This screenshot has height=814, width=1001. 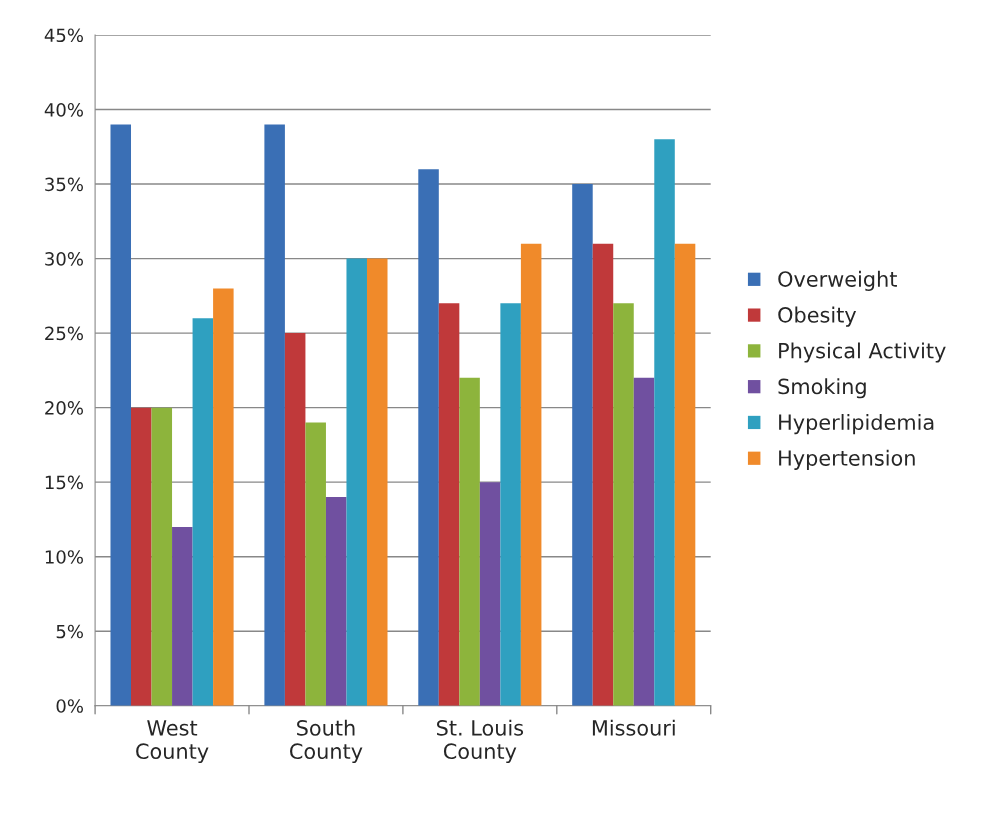 What do you see at coordinates (633, 727) in the screenshot?
I see `x-tick-label: Missouri` at bounding box center [633, 727].